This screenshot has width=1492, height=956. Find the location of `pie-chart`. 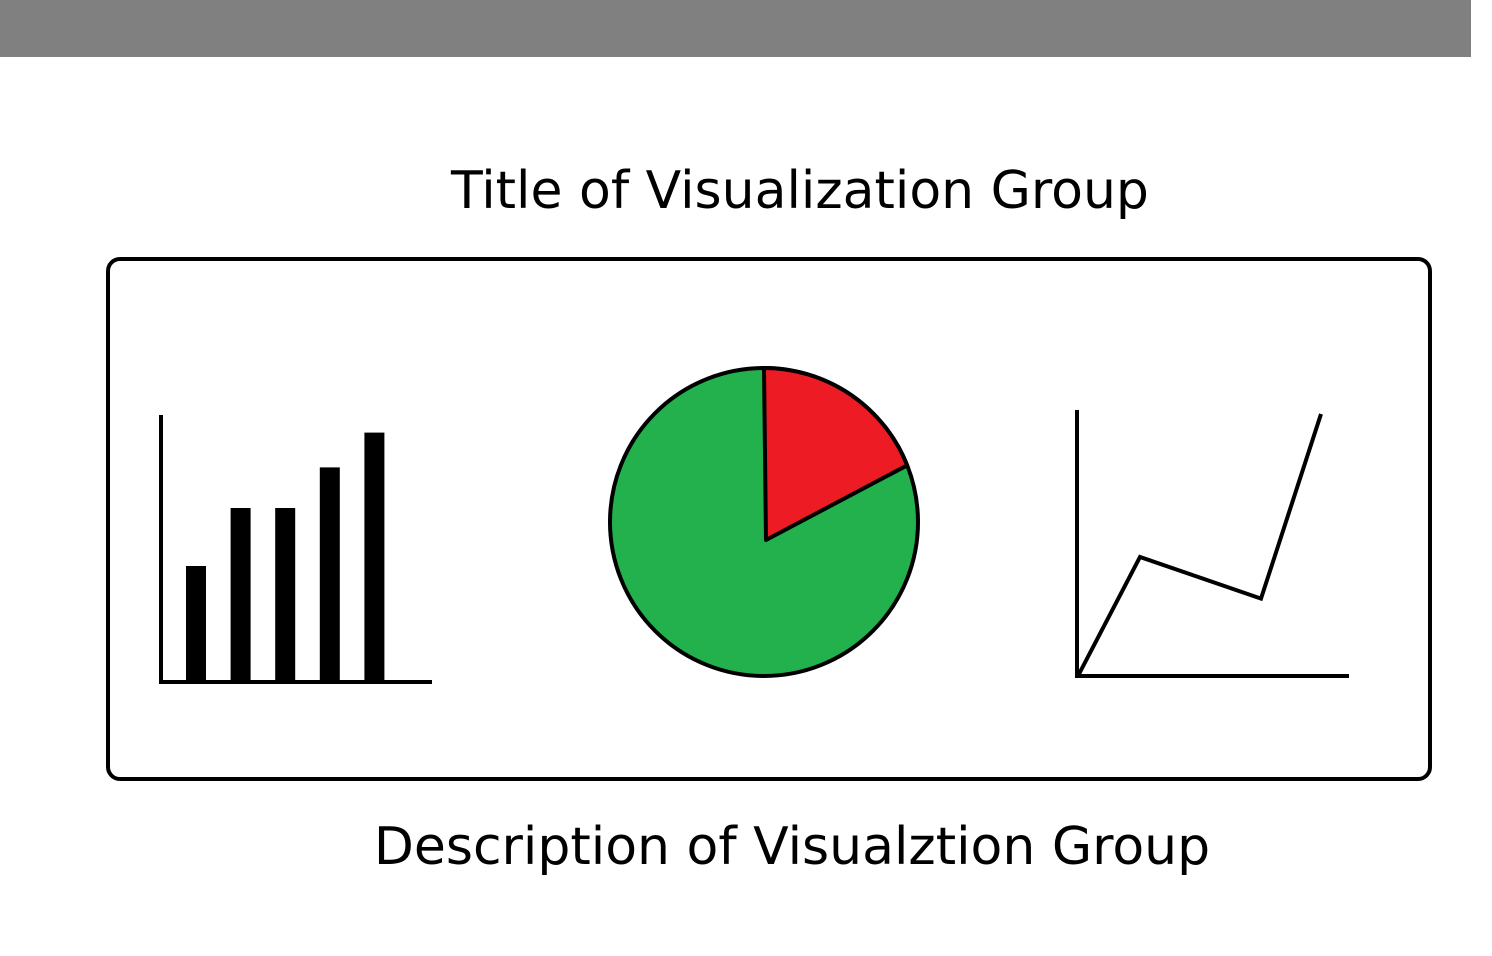

pie-chart is located at coordinates (764, 522).